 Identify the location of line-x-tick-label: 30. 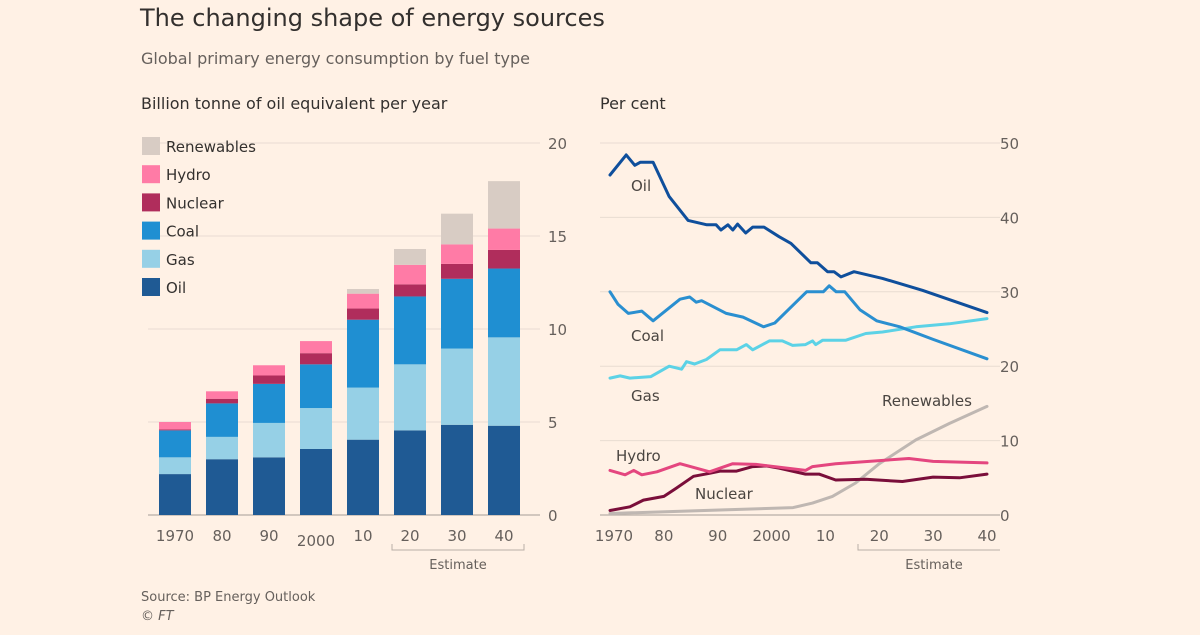
(933, 536).